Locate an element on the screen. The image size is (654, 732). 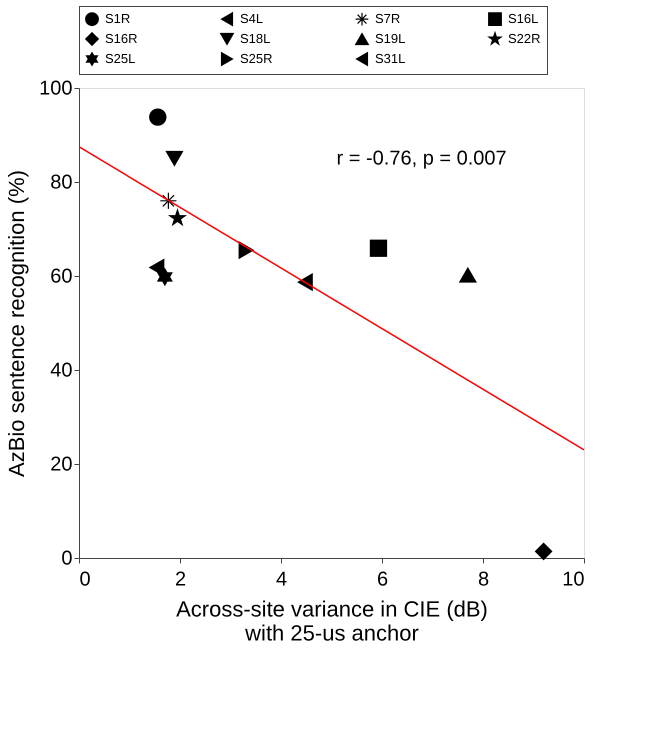
y-tick-label: 60 is located at coordinates (61, 277).